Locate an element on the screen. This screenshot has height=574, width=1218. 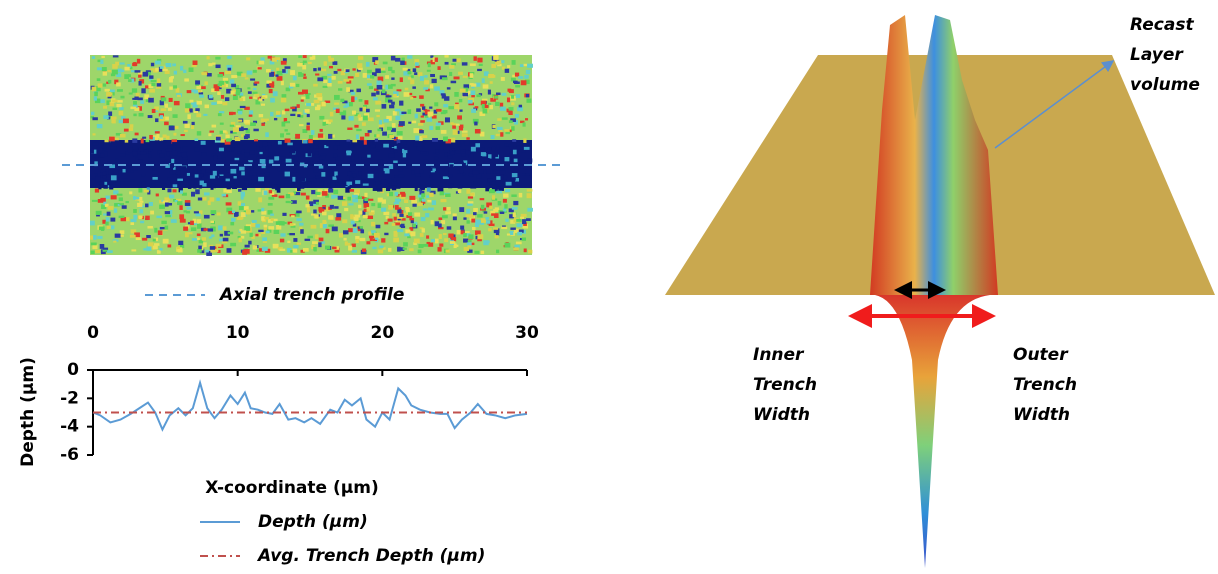
annotation: Width is located at coordinates (1041, 415).